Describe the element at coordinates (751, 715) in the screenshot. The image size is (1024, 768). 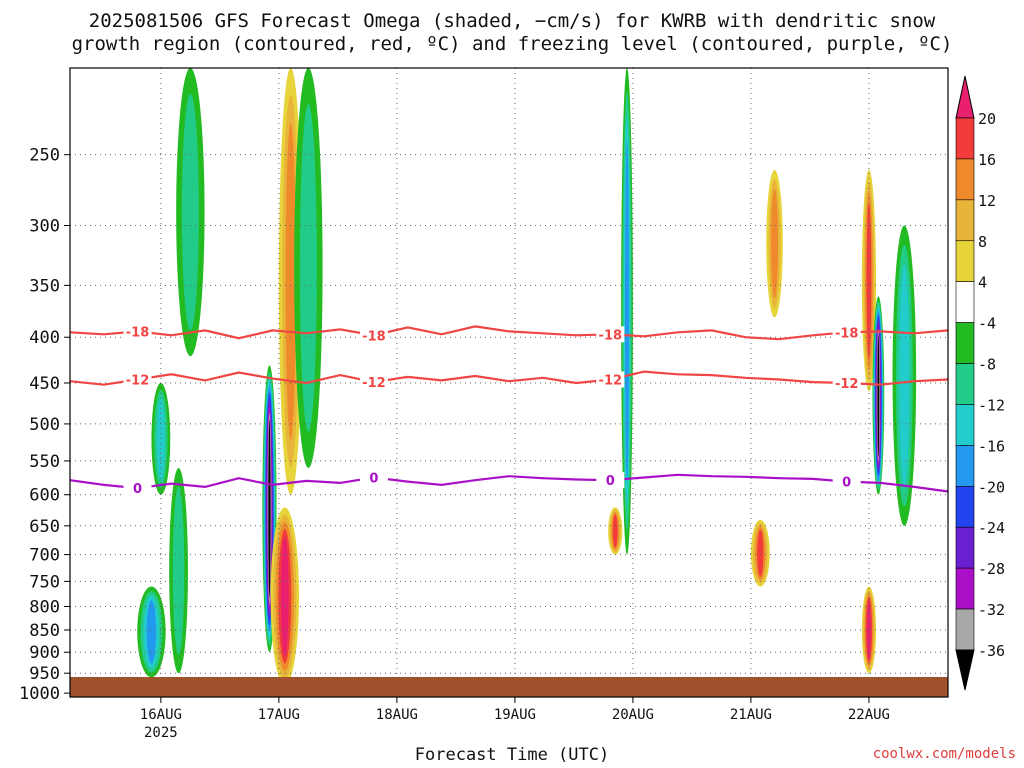
I see `x-tick-label: 21AUG` at that location.